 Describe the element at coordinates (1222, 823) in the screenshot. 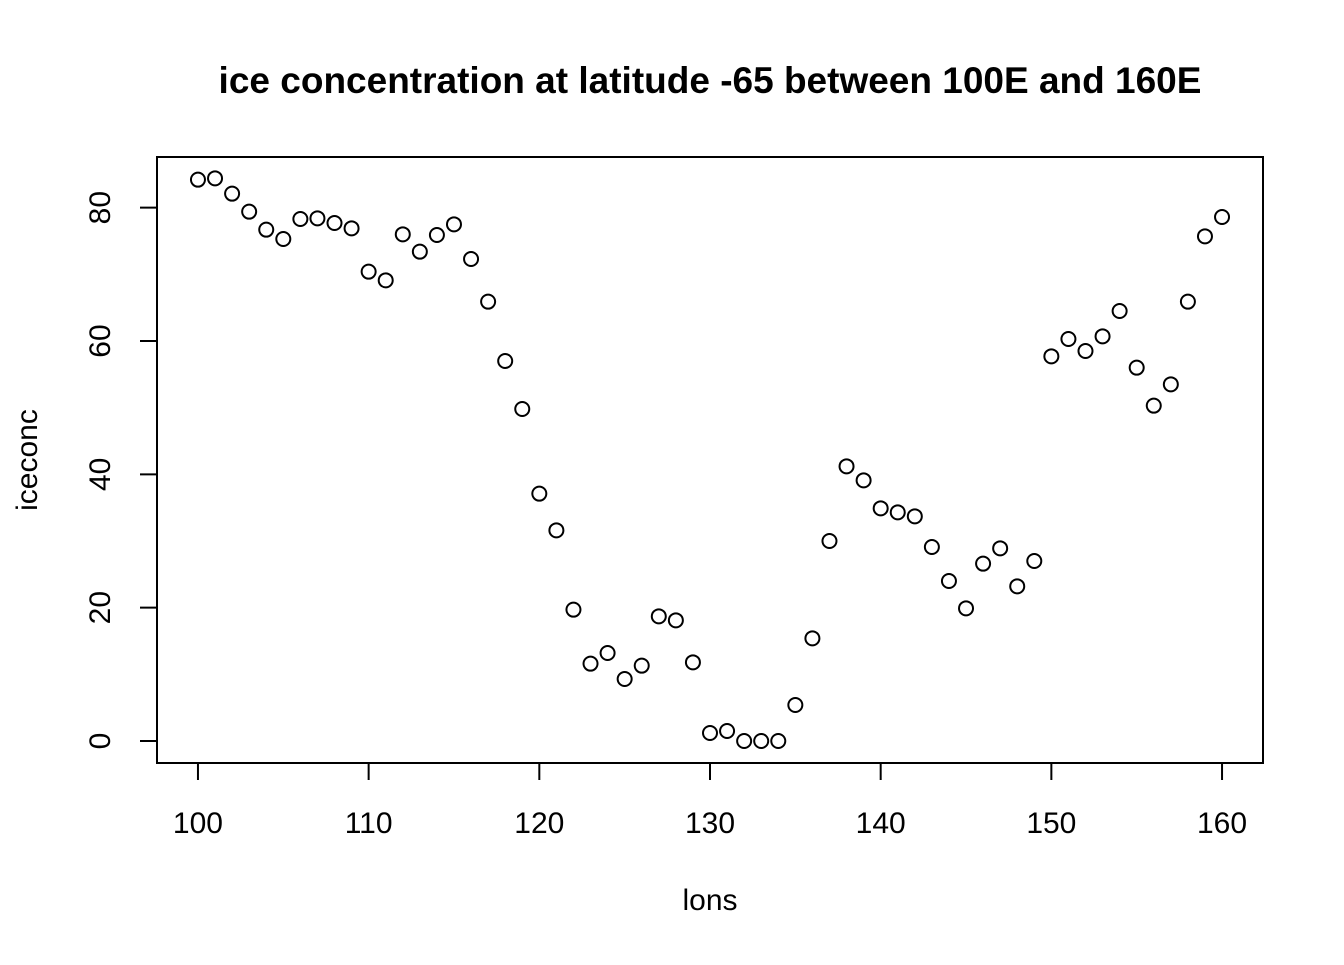

I see `x-tick-label: 160` at that location.